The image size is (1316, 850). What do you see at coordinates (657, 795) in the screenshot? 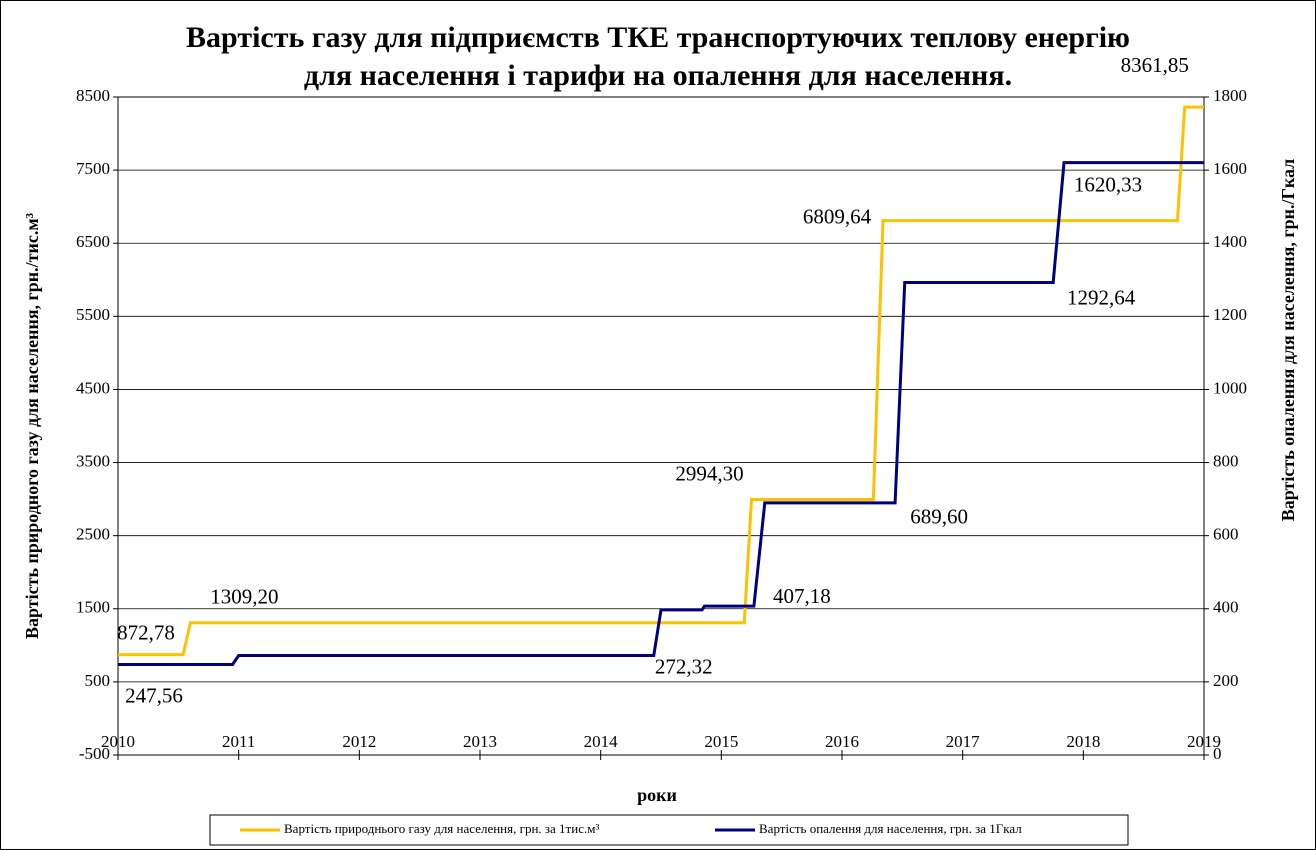
I see `x-axis-title: роки` at bounding box center [657, 795].